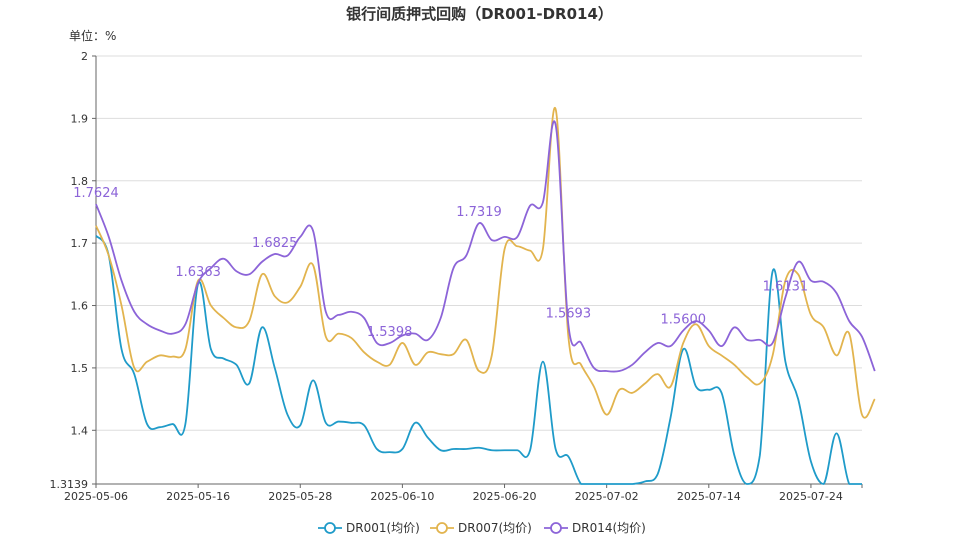  Describe the element at coordinates (96, 193) in the screenshot. I see `data-label: 1.7624` at that location.